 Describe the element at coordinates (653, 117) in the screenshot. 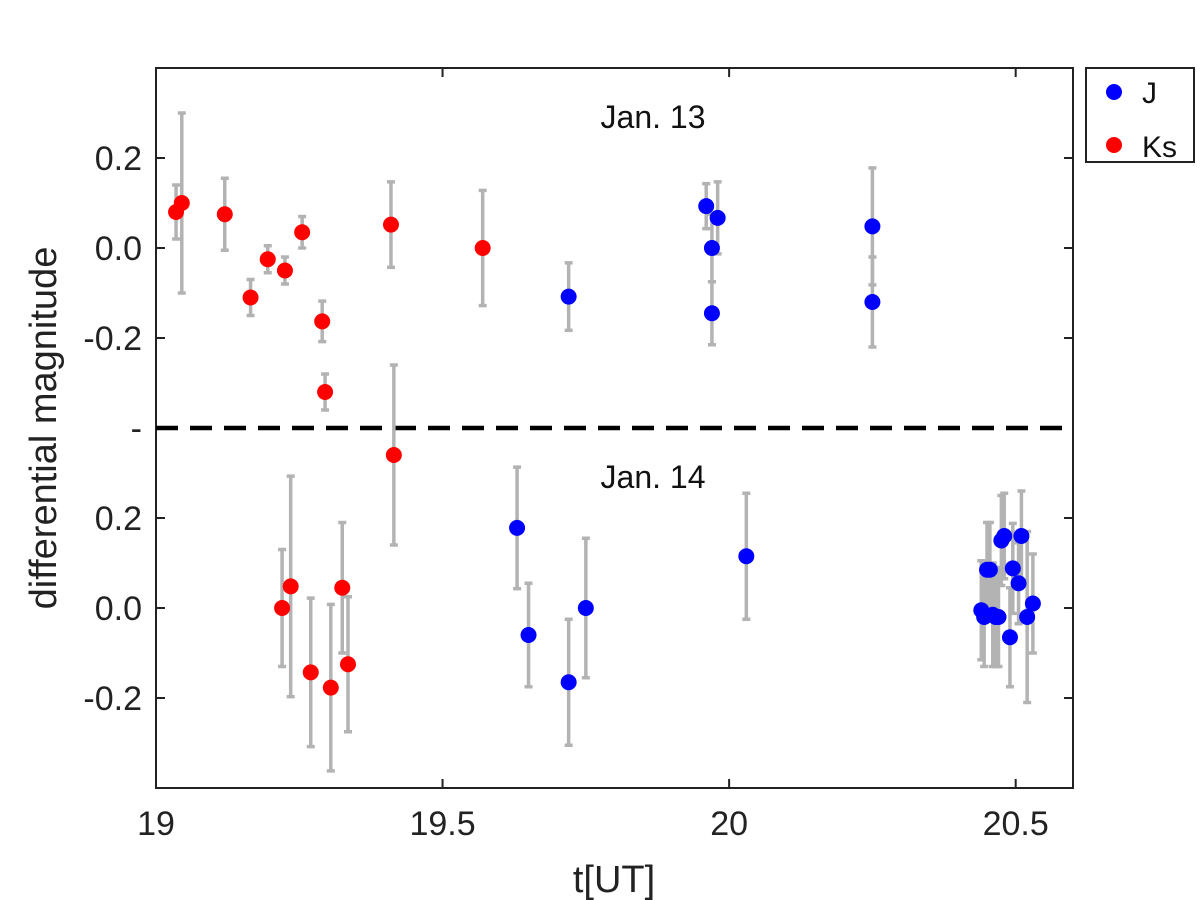

I see `panel-label-jan13: Jan. 13` at that location.